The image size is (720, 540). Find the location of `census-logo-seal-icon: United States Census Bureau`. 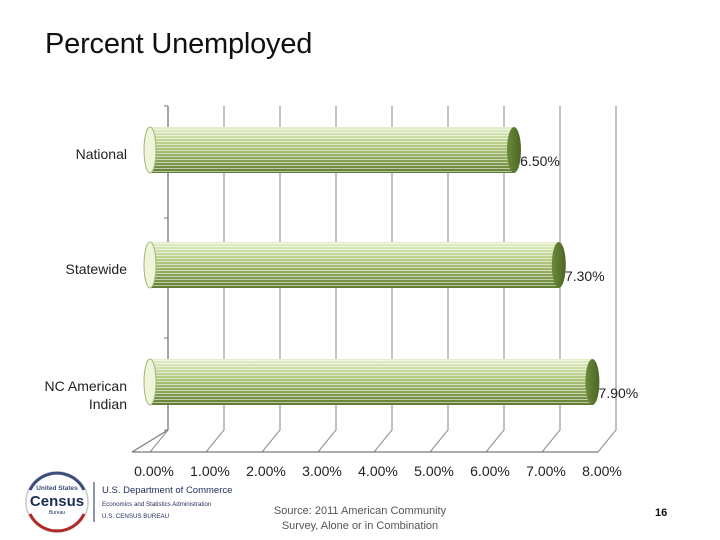

census-logo-seal-icon: United States Census Bureau is located at coordinates (57, 502).